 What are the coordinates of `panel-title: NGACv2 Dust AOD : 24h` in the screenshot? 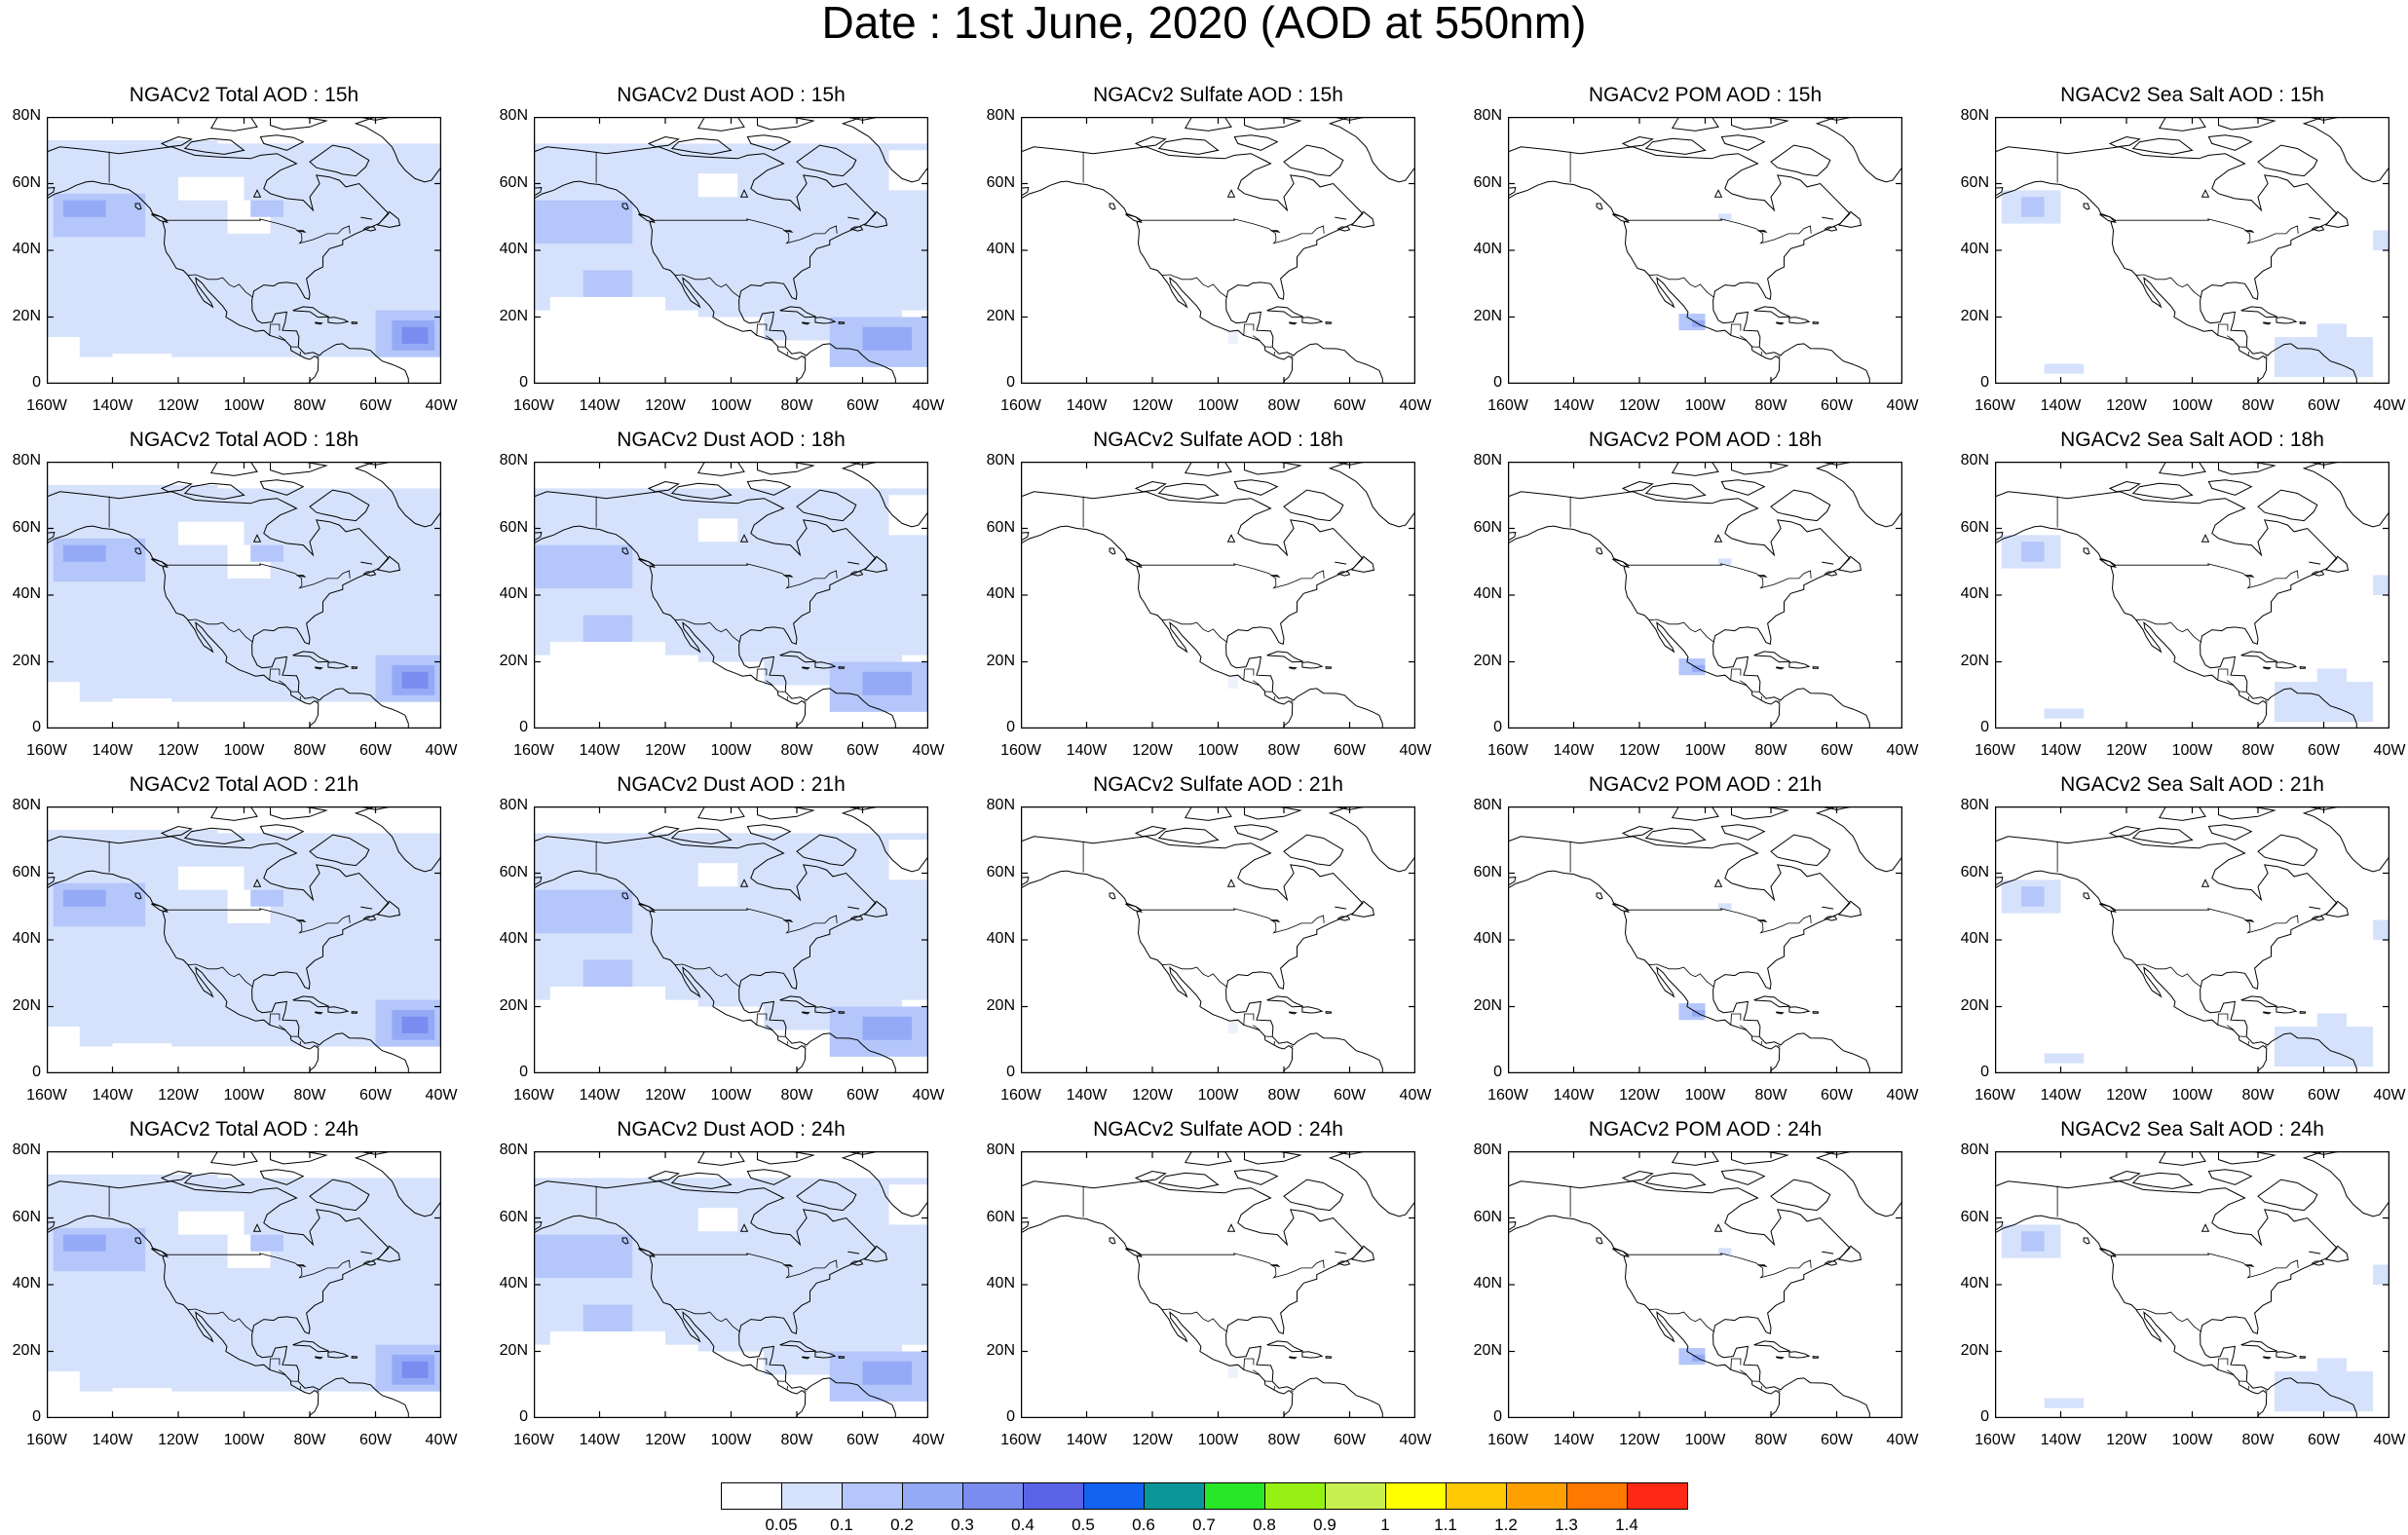 It's located at (731, 1130).